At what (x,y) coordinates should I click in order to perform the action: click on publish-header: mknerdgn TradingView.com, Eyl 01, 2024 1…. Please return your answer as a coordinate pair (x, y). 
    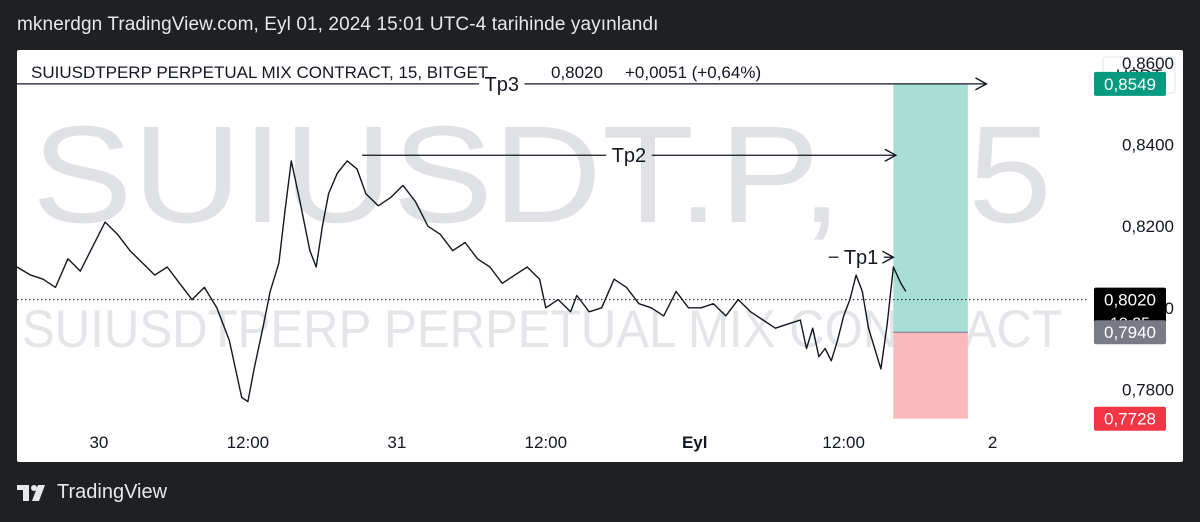
    Looking at the image, I should click on (338, 24).